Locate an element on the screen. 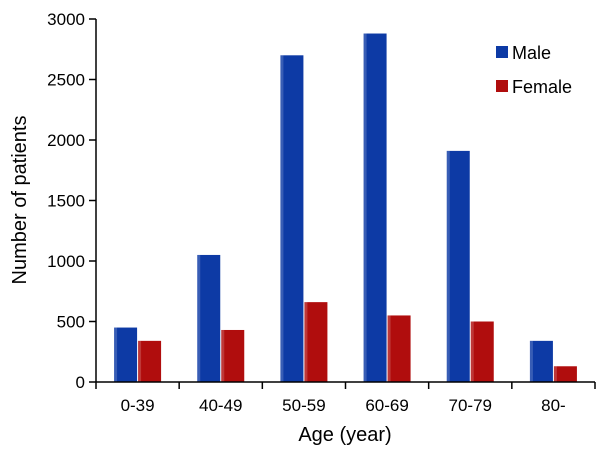 The image size is (609, 454). legend: Male Female is located at coordinates (534, 70).